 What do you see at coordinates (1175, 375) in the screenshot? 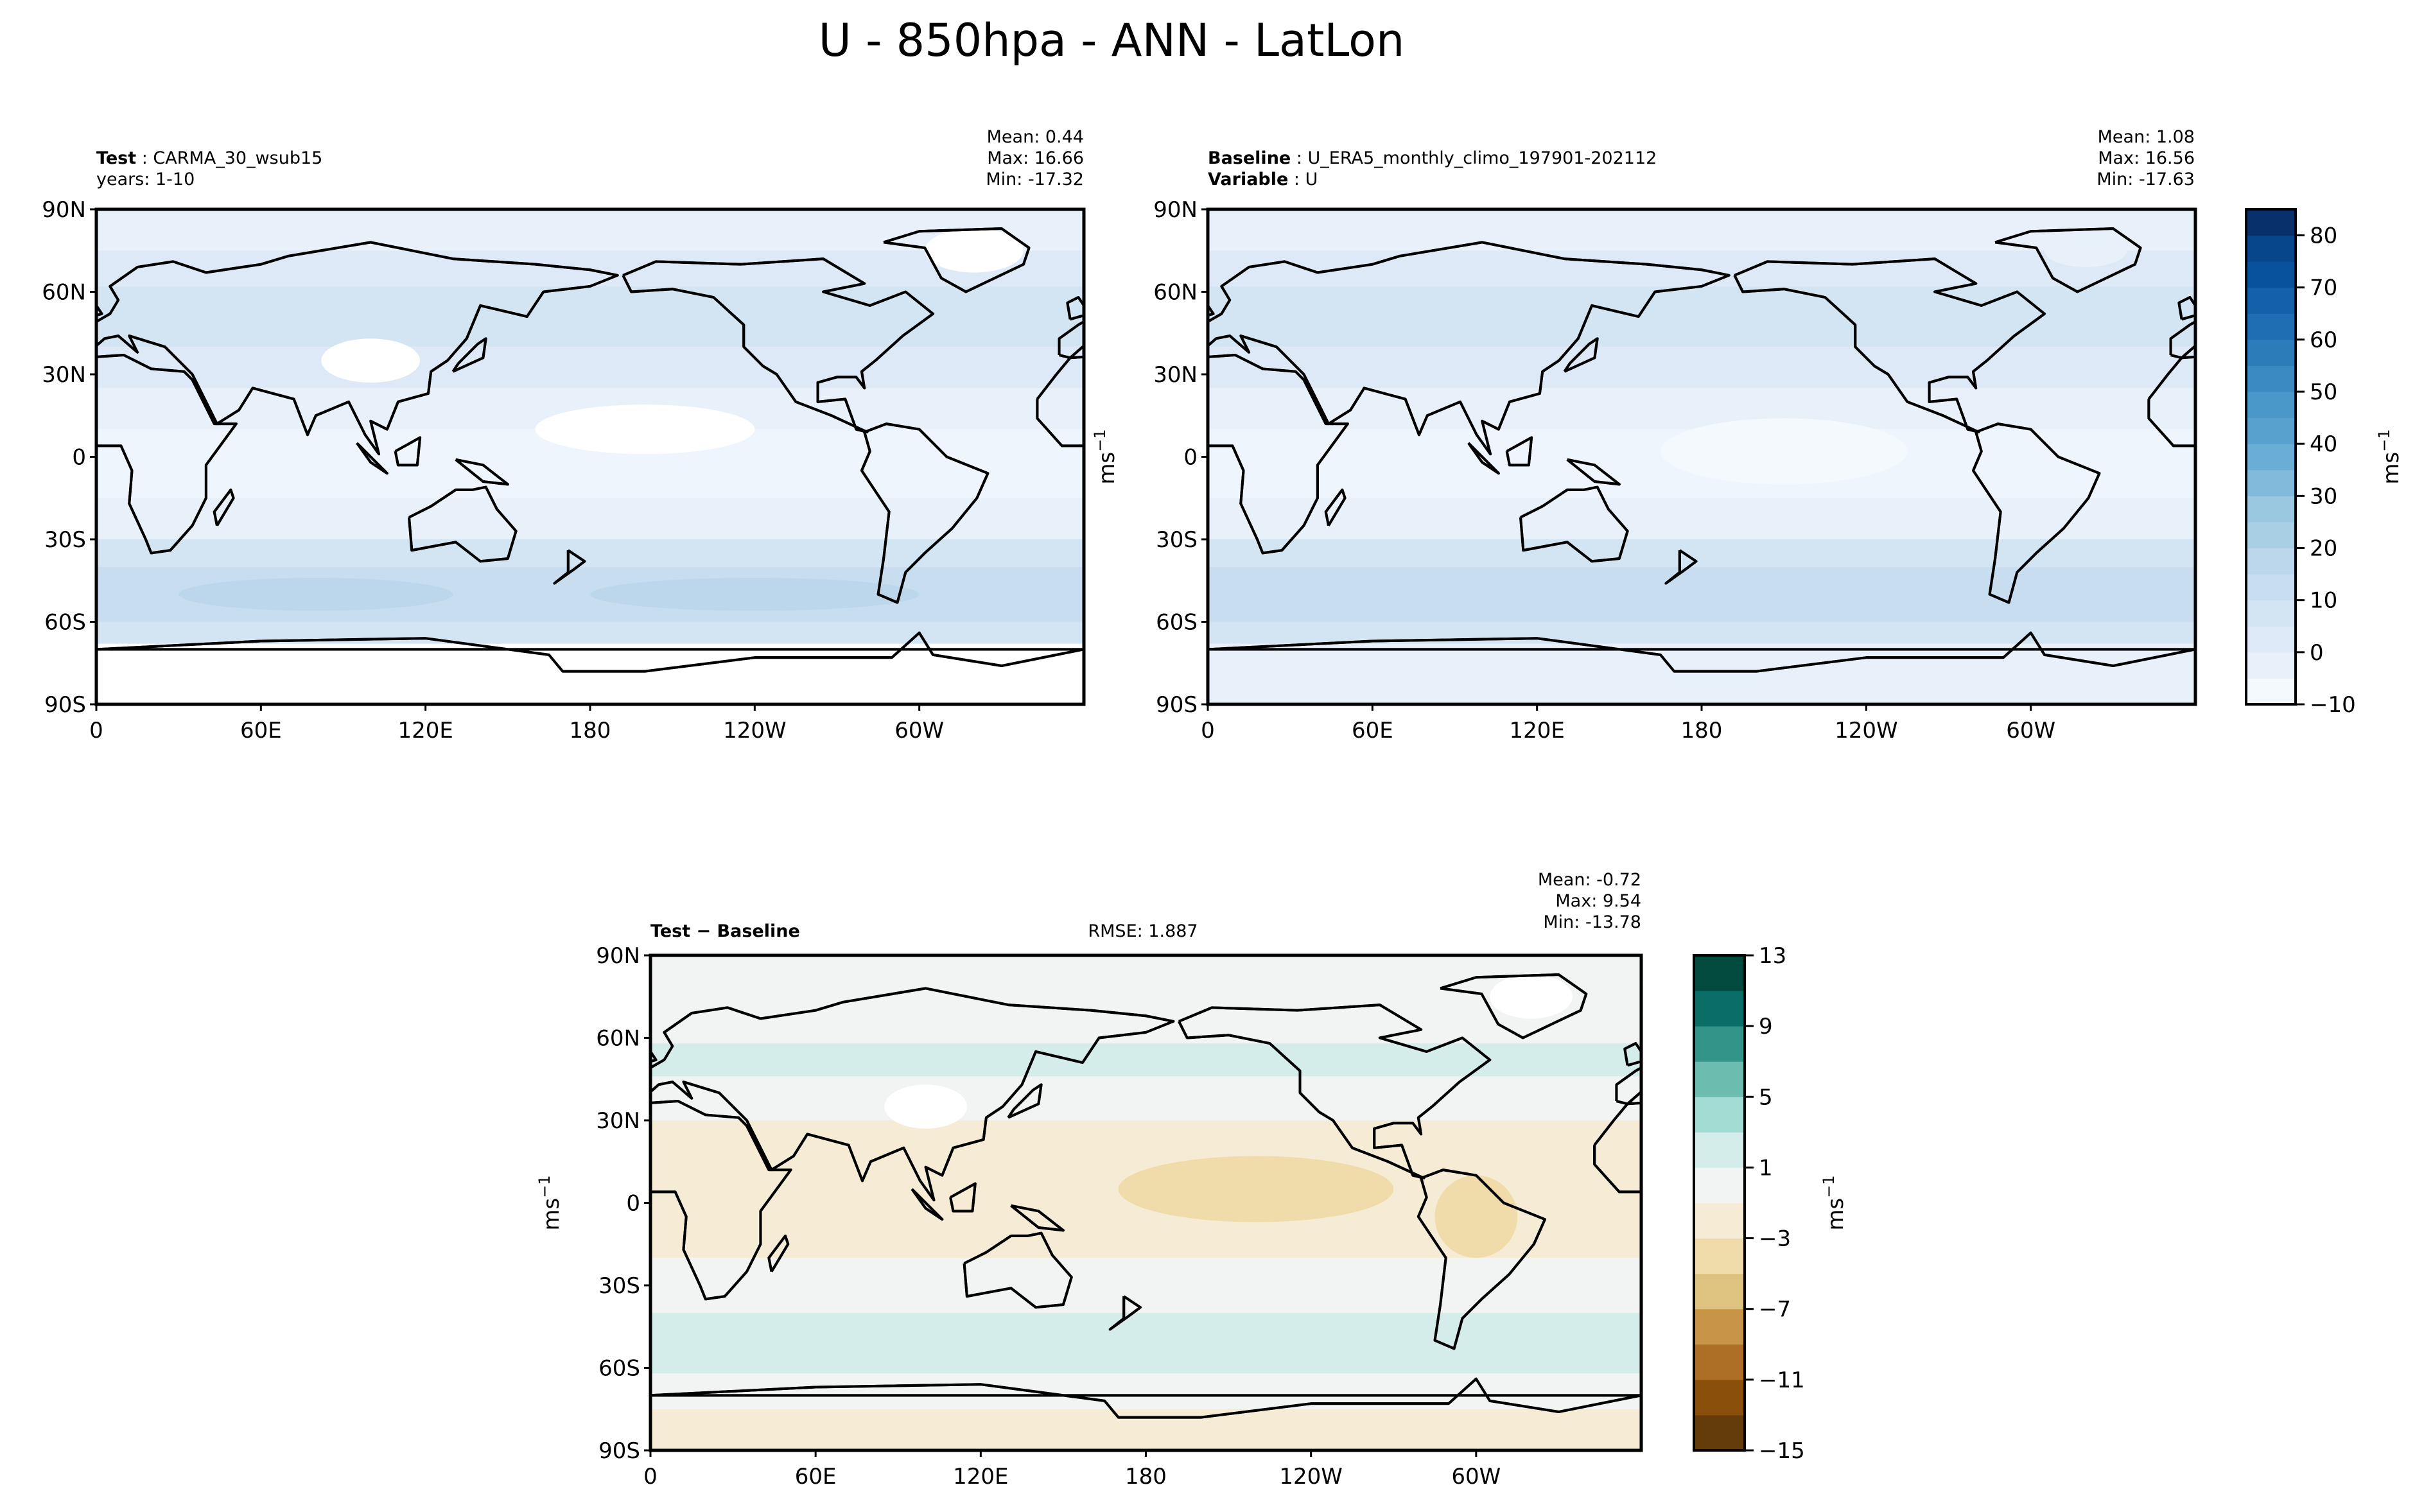
I see `y-tick-label: 30N` at bounding box center [1175, 375].